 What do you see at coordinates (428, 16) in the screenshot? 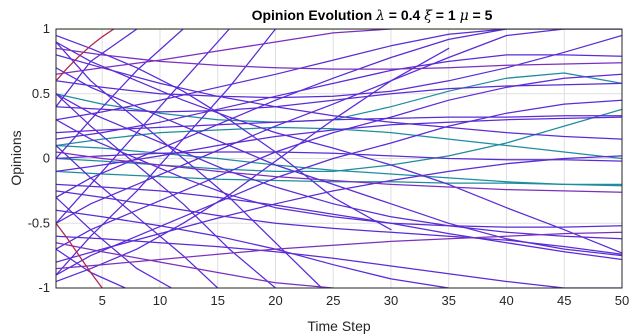
I see `title-param-symbol: ξ` at bounding box center [428, 16].